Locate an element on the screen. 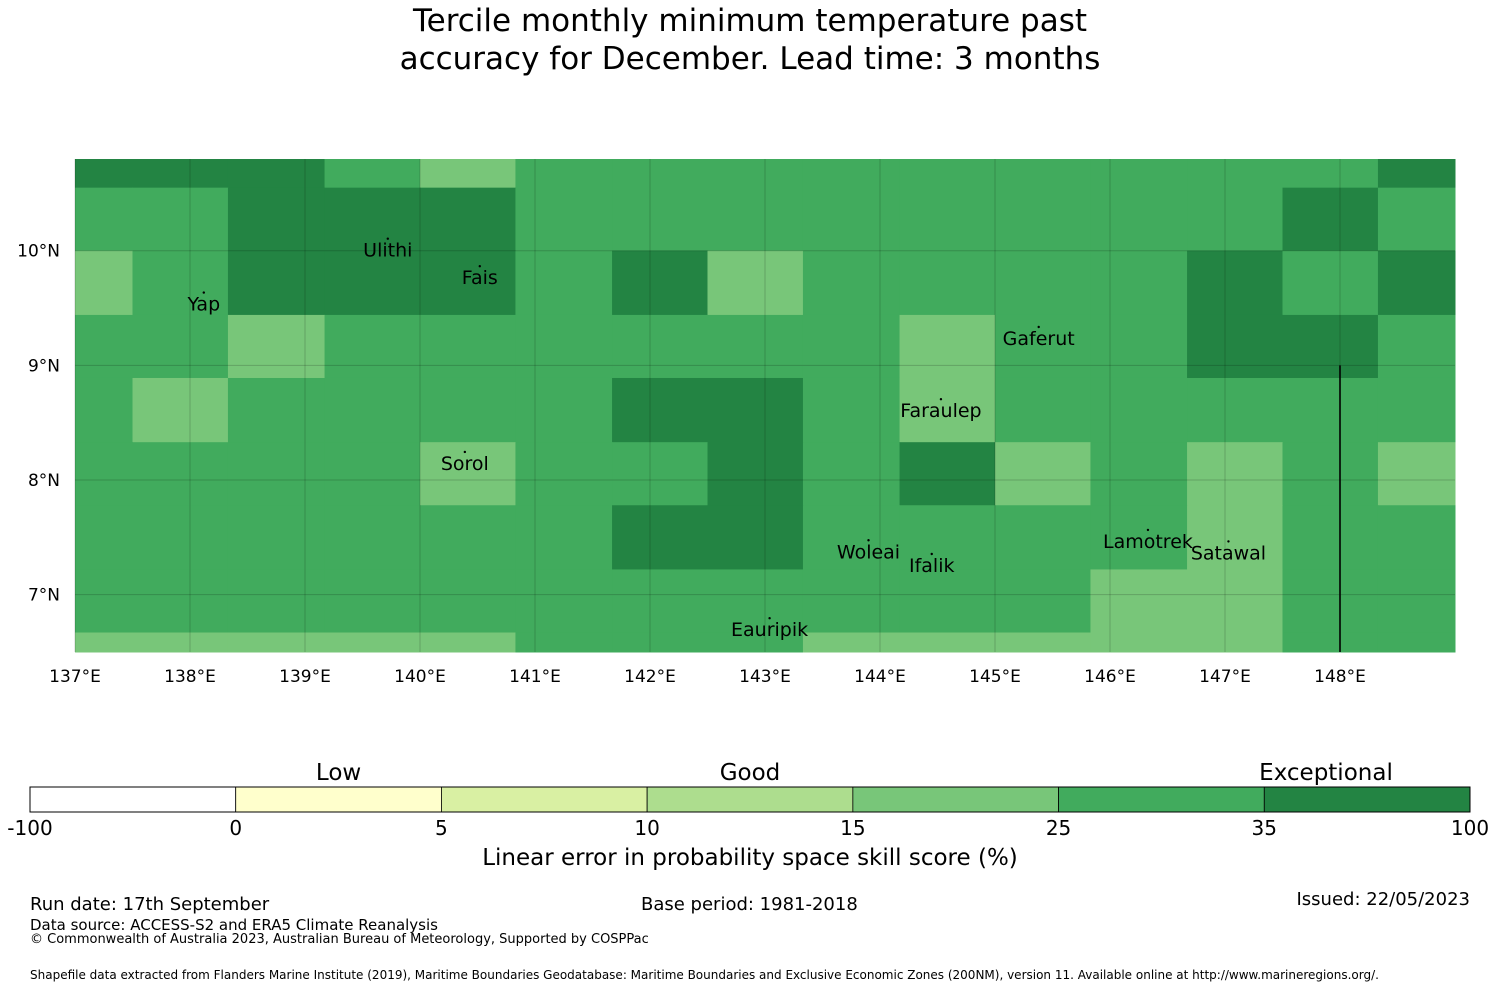 The width and height of the screenshot is (1500, 990). longitude-tick-label: 140°E is located at coordinates (420, 677).